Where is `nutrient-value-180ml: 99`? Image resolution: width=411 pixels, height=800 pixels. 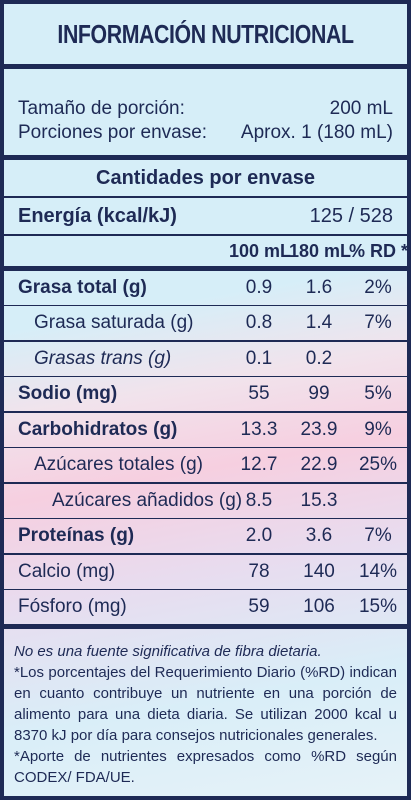 nutrient-value-180ml: 99 is located at coordinates (319, 393).